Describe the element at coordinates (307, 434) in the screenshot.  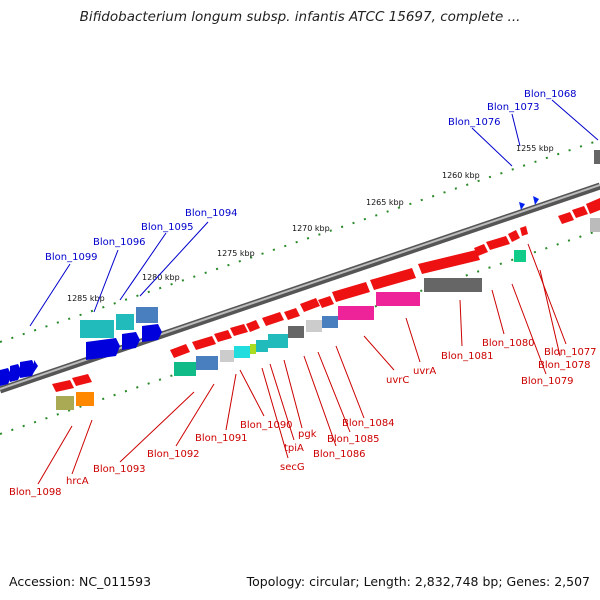
I see `gene-label: pgk` at that location.